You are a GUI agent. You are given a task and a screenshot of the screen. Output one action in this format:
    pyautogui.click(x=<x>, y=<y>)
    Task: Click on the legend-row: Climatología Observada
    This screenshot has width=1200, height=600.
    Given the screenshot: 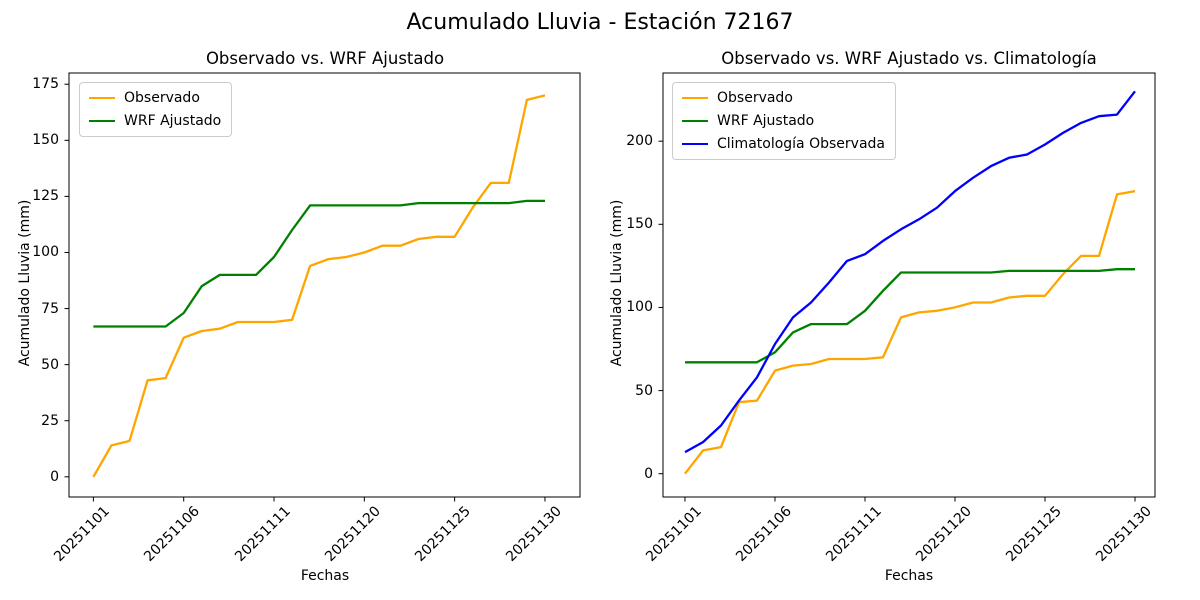 What is the action you would take?
    pyautogui.click(x=783, y=144)
    